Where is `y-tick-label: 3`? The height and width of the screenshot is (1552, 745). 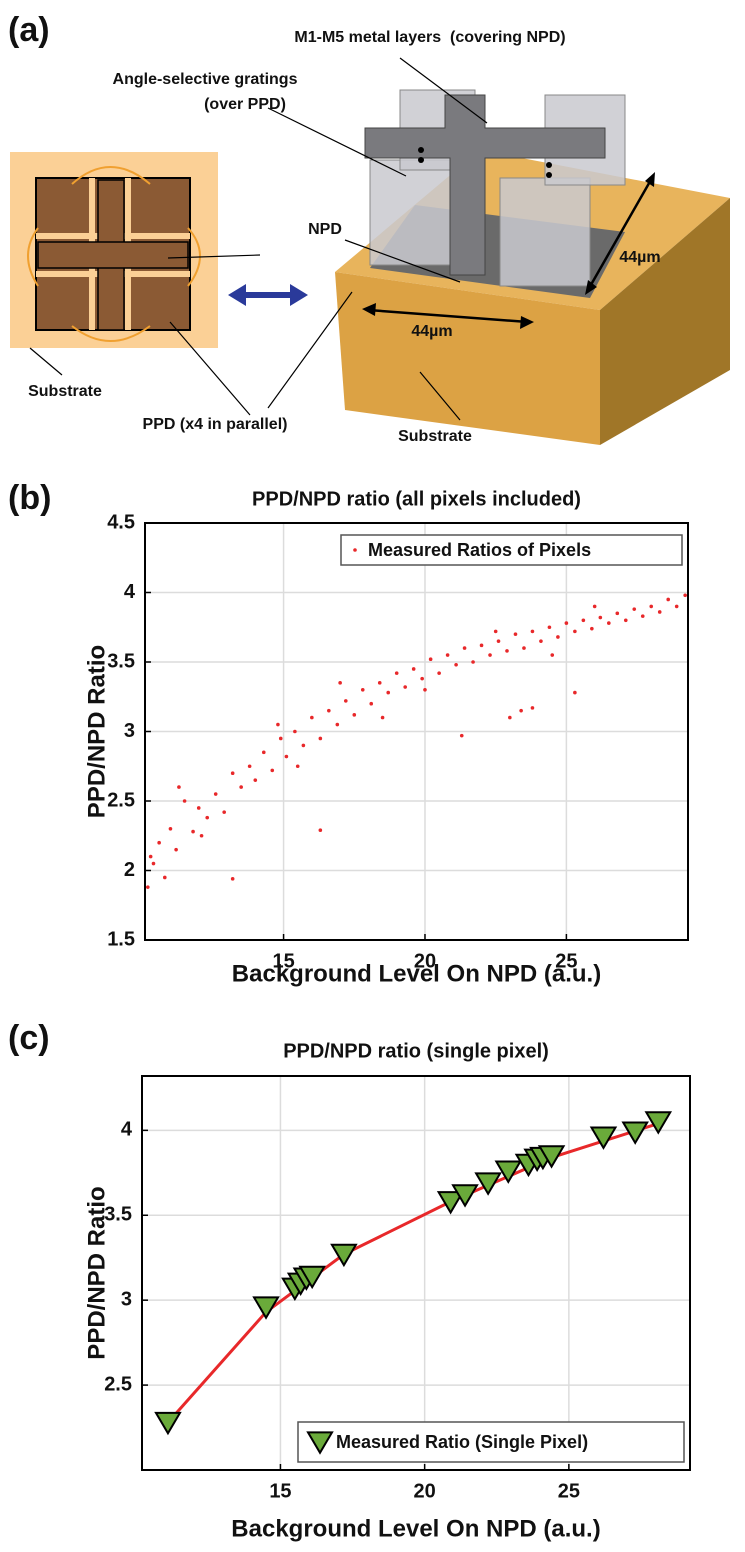 y-tick-label: 3 is located at coordinates (129, 731).